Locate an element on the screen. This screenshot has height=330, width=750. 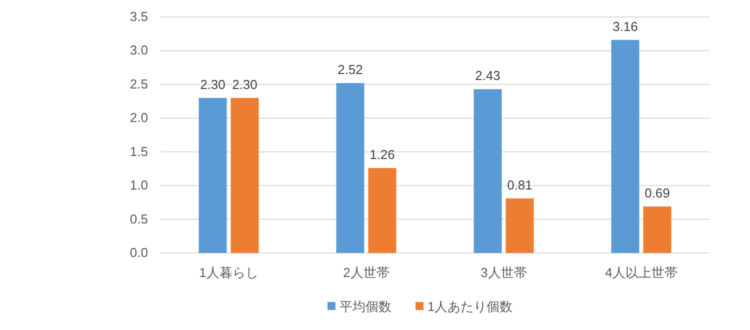
y-tick-label: 1.0 is located at coordinates (139, 185).